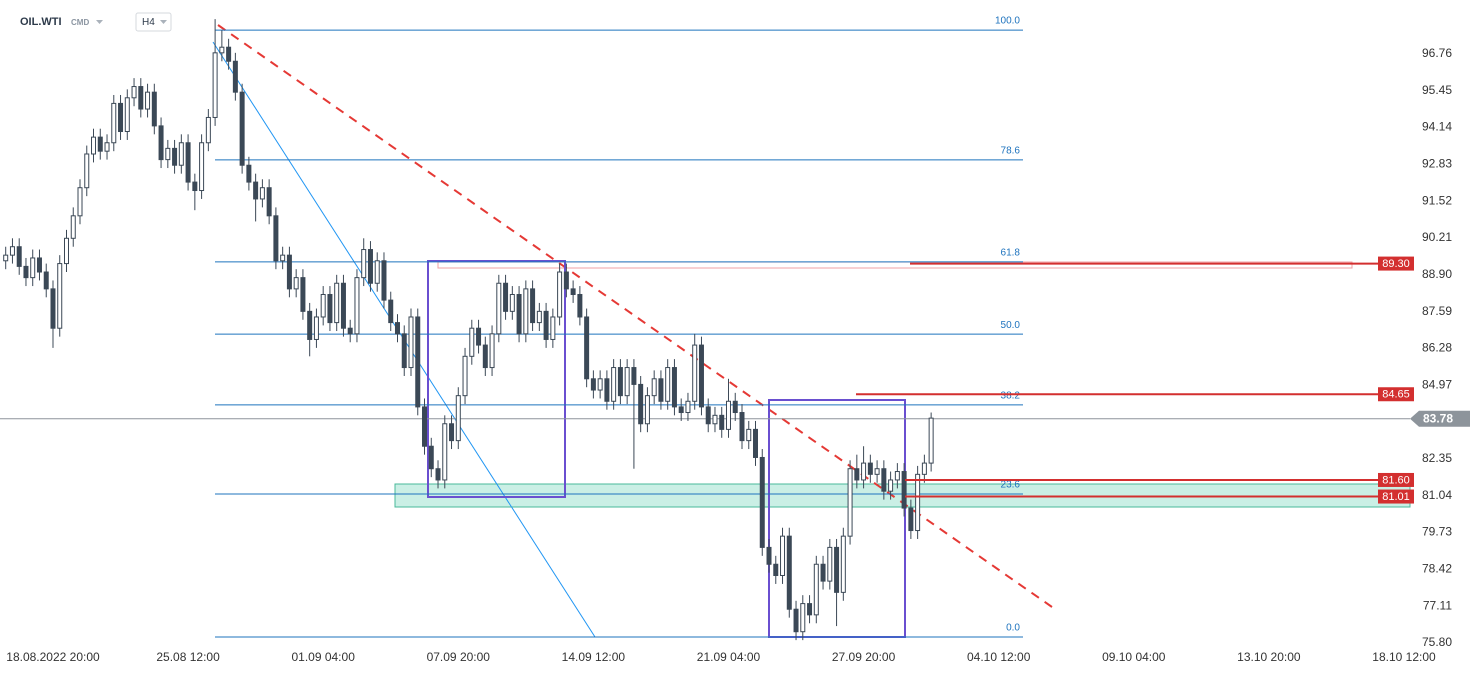 This screenshot has width=1482, height=674. Describe the element at coordinates (999, 657) in the screenshot. I see `x-tick-label: 04.10 12:00` at that location.